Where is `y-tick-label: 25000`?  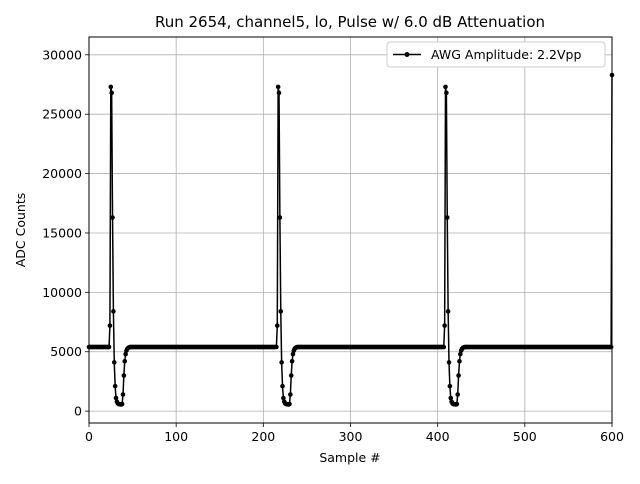
y-tick-label: 25000 is located at coordinates (62, 114).